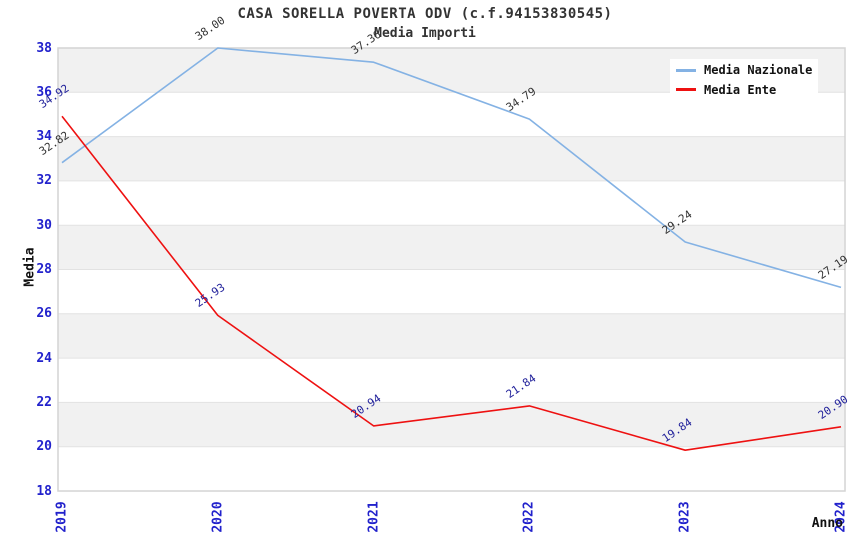 This screenshot has height=550, width=850. Describe the element at coordinates (529, 517) in the screenshot. I see `x-tick-label: 2022` at that location.